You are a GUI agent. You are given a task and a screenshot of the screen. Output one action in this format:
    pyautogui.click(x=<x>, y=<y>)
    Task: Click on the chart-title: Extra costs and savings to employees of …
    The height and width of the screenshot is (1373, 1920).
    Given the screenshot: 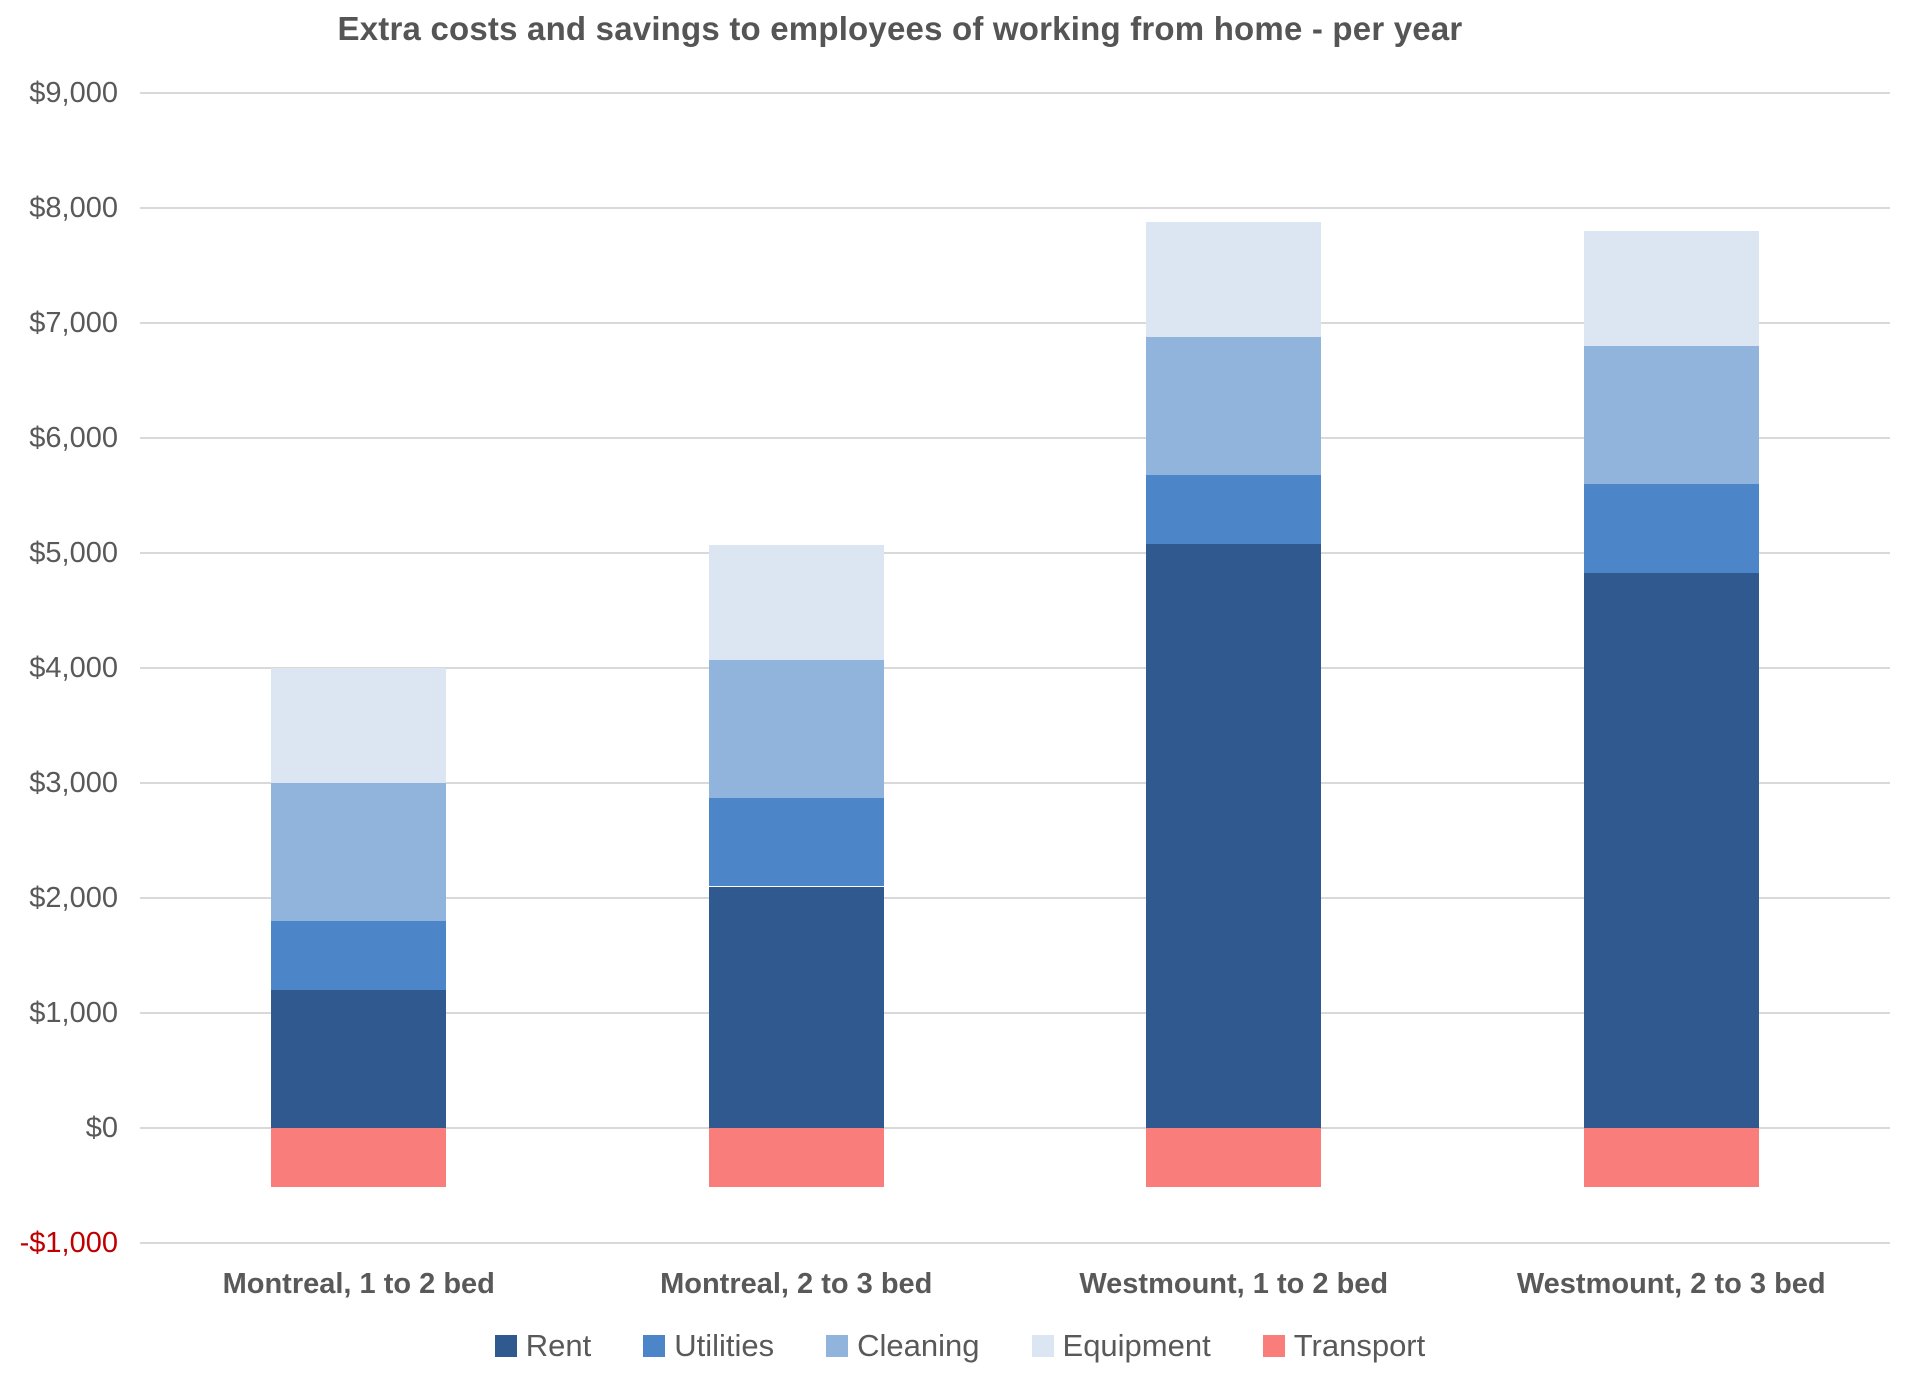 What is the action you would take?
    pyautogui.click(x=900, y=28)
    